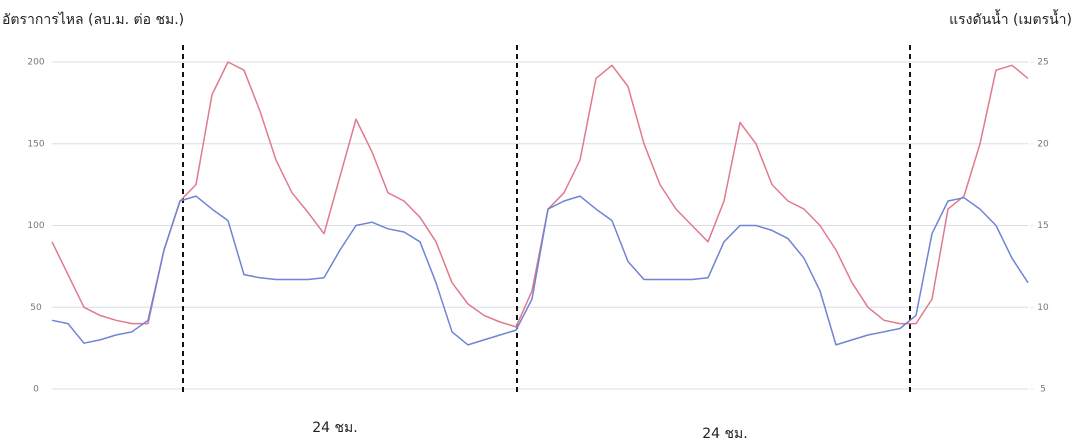 The image size is (1076, 445). What do you see at coordinates (1042, 63) in the screenshot?
I see `y2-tick-label: 25` at bounding box center [1042, 63].